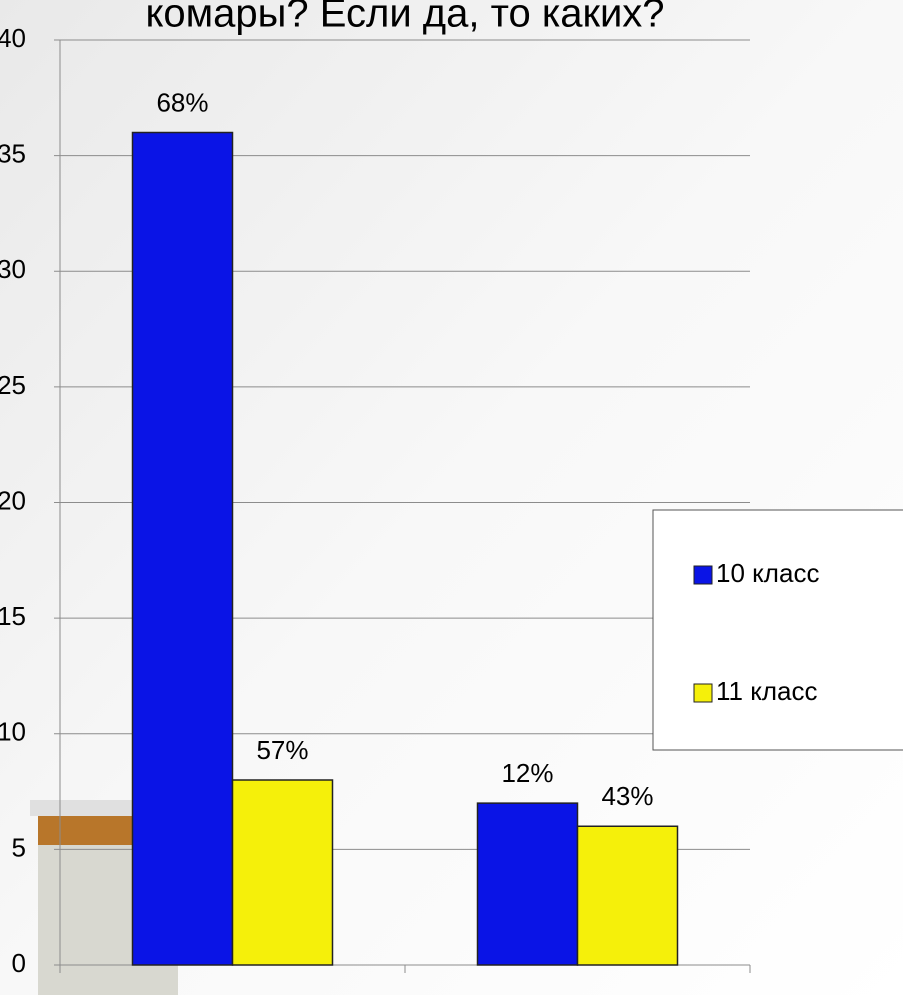 Image resolution: width=903 pixels, height=995 pixels. I want to click on legend-label: 10 класс, so click(767, 573).